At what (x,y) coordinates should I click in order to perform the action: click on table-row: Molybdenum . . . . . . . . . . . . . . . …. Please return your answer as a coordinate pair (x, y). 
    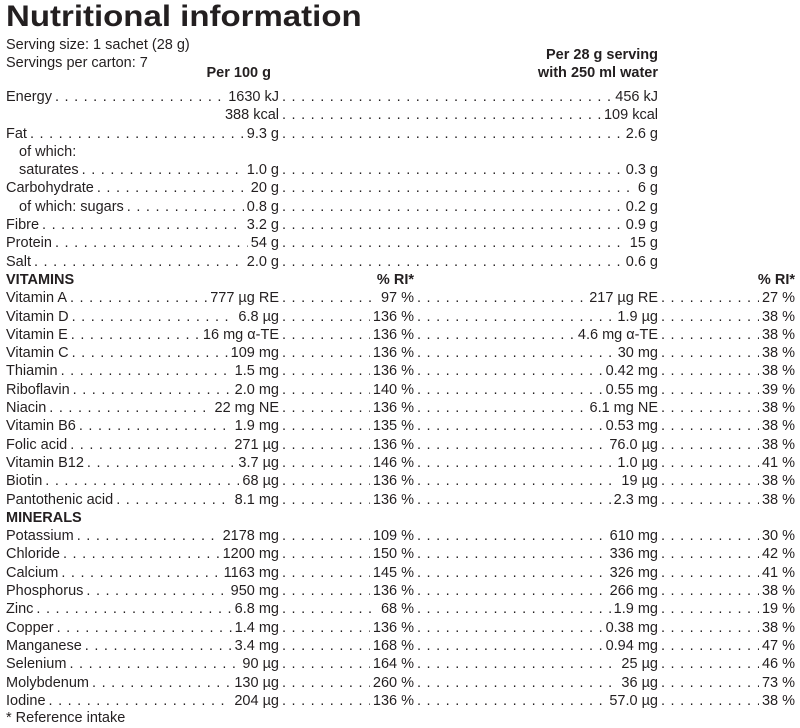
    Looking at the image, I should click on (400, 683).